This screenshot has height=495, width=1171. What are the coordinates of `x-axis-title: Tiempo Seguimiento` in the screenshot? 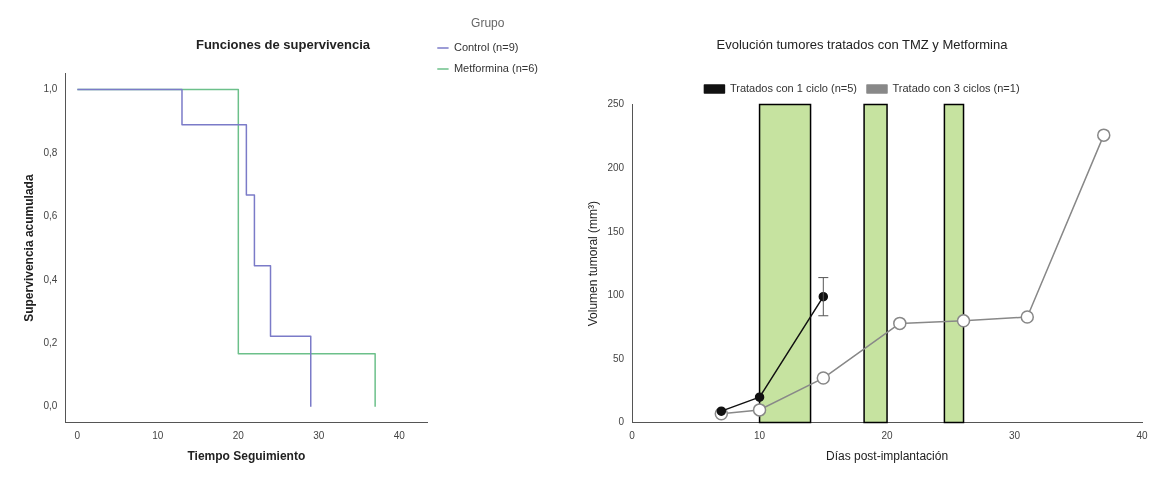 It's located at (246, 456).